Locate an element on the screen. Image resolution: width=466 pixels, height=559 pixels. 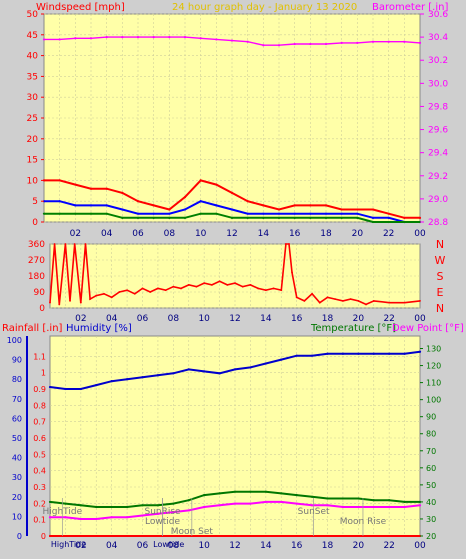
windspeed-tick-label: 15 is located at coordinates (32, 161).